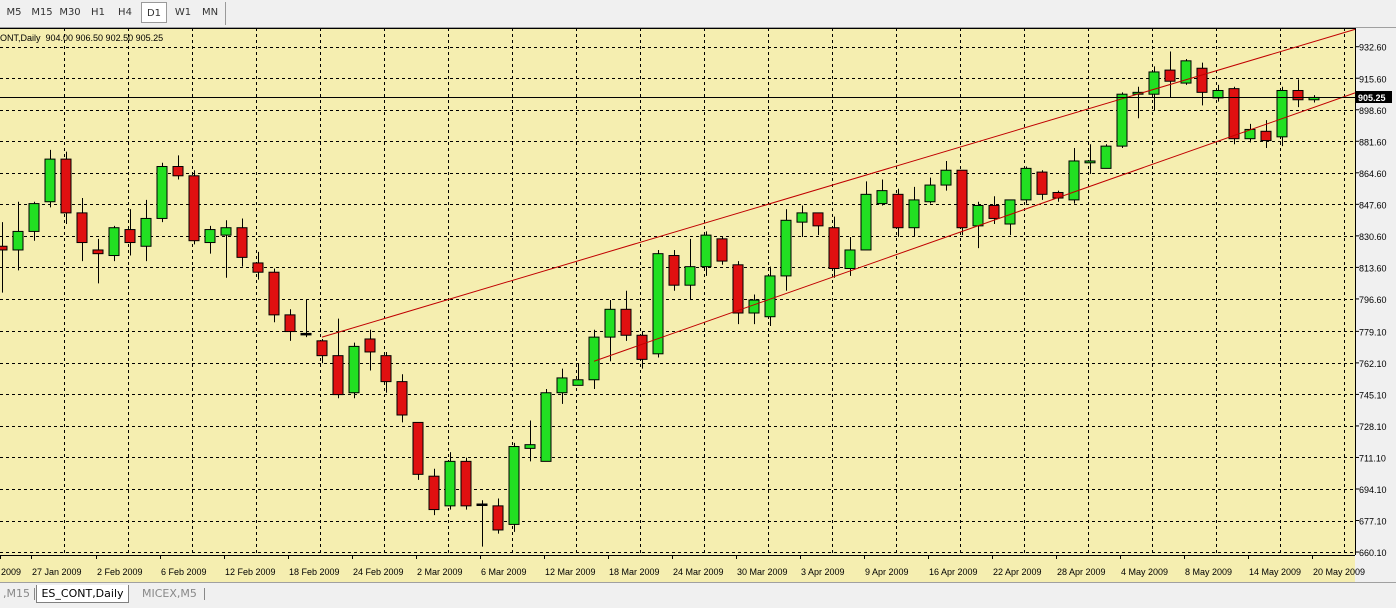 The height and width of the screenshot is (608, 1396). What do you see at coordinates (1372, 458) in the screenshot?
I see `y-axis-tick-label: 711.10` at bounding box center [1372, 458].